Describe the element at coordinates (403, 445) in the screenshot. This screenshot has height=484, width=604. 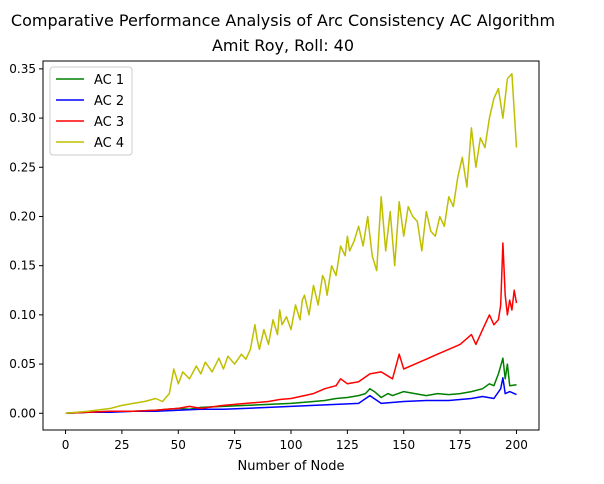
I see `x-tick-label: 150` at that location.